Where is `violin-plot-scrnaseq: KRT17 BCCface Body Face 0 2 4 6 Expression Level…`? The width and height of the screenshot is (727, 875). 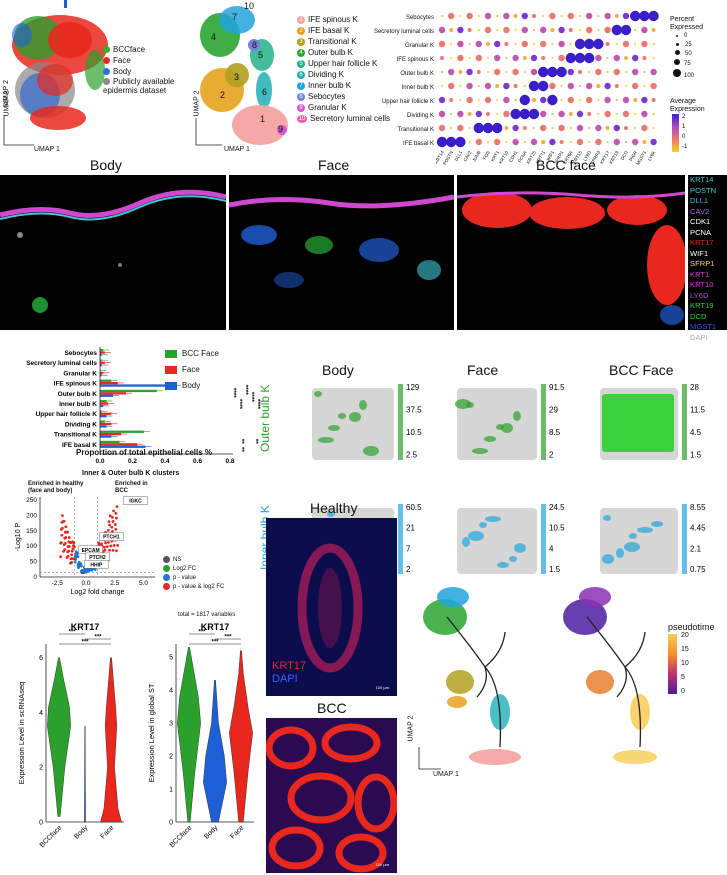
violin-plot-scrnaseq: KRT17 BCCface Body Face 0 2 4 6 Expression Level… is located at coordinates (70, 735).